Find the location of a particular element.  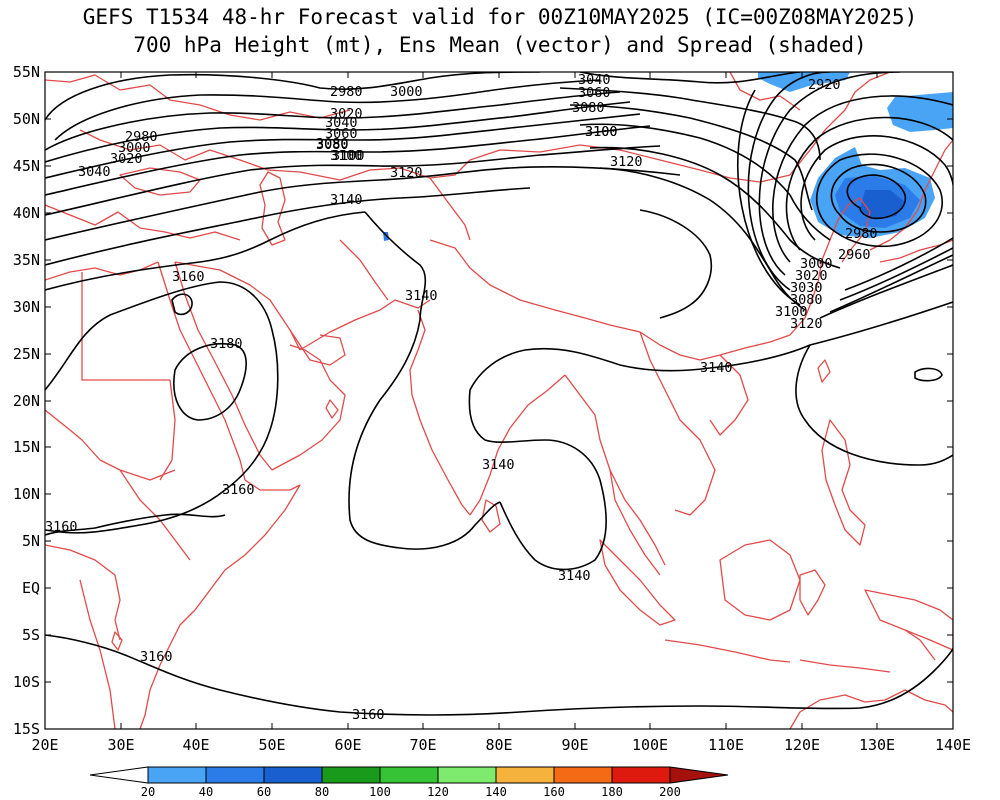

contour-3160-arabia is located at coordinates (162, 407).